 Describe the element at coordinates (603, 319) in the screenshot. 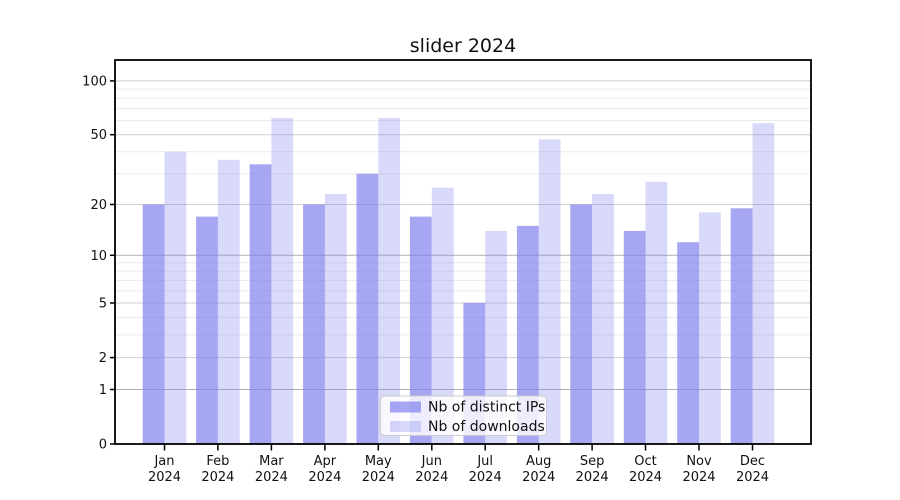

I see `bar-sep-downloads` at that location.